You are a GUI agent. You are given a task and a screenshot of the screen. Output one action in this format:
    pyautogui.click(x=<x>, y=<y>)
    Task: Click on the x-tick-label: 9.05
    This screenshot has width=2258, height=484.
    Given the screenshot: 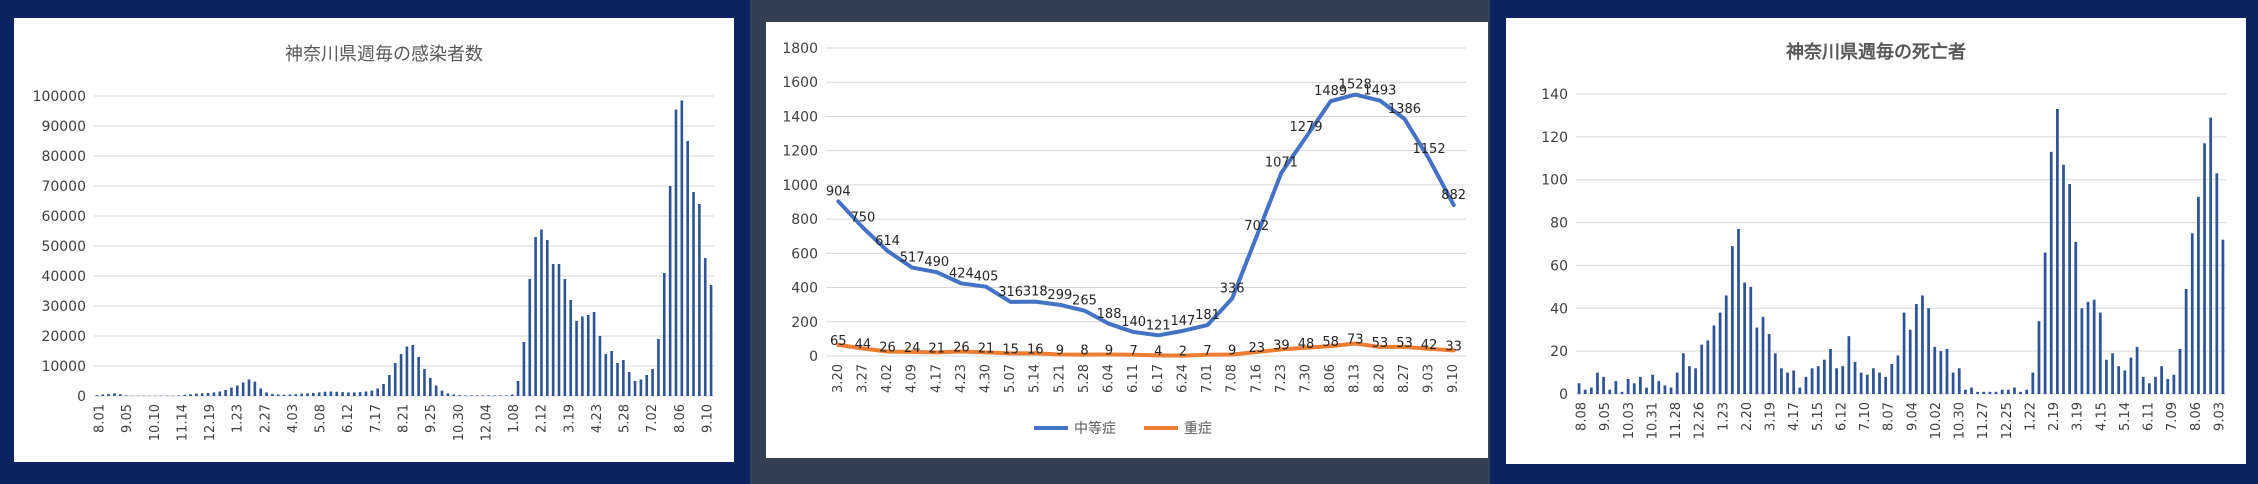 What is the action you would take?
    pyautogui.click(x=1605, y=416)
    